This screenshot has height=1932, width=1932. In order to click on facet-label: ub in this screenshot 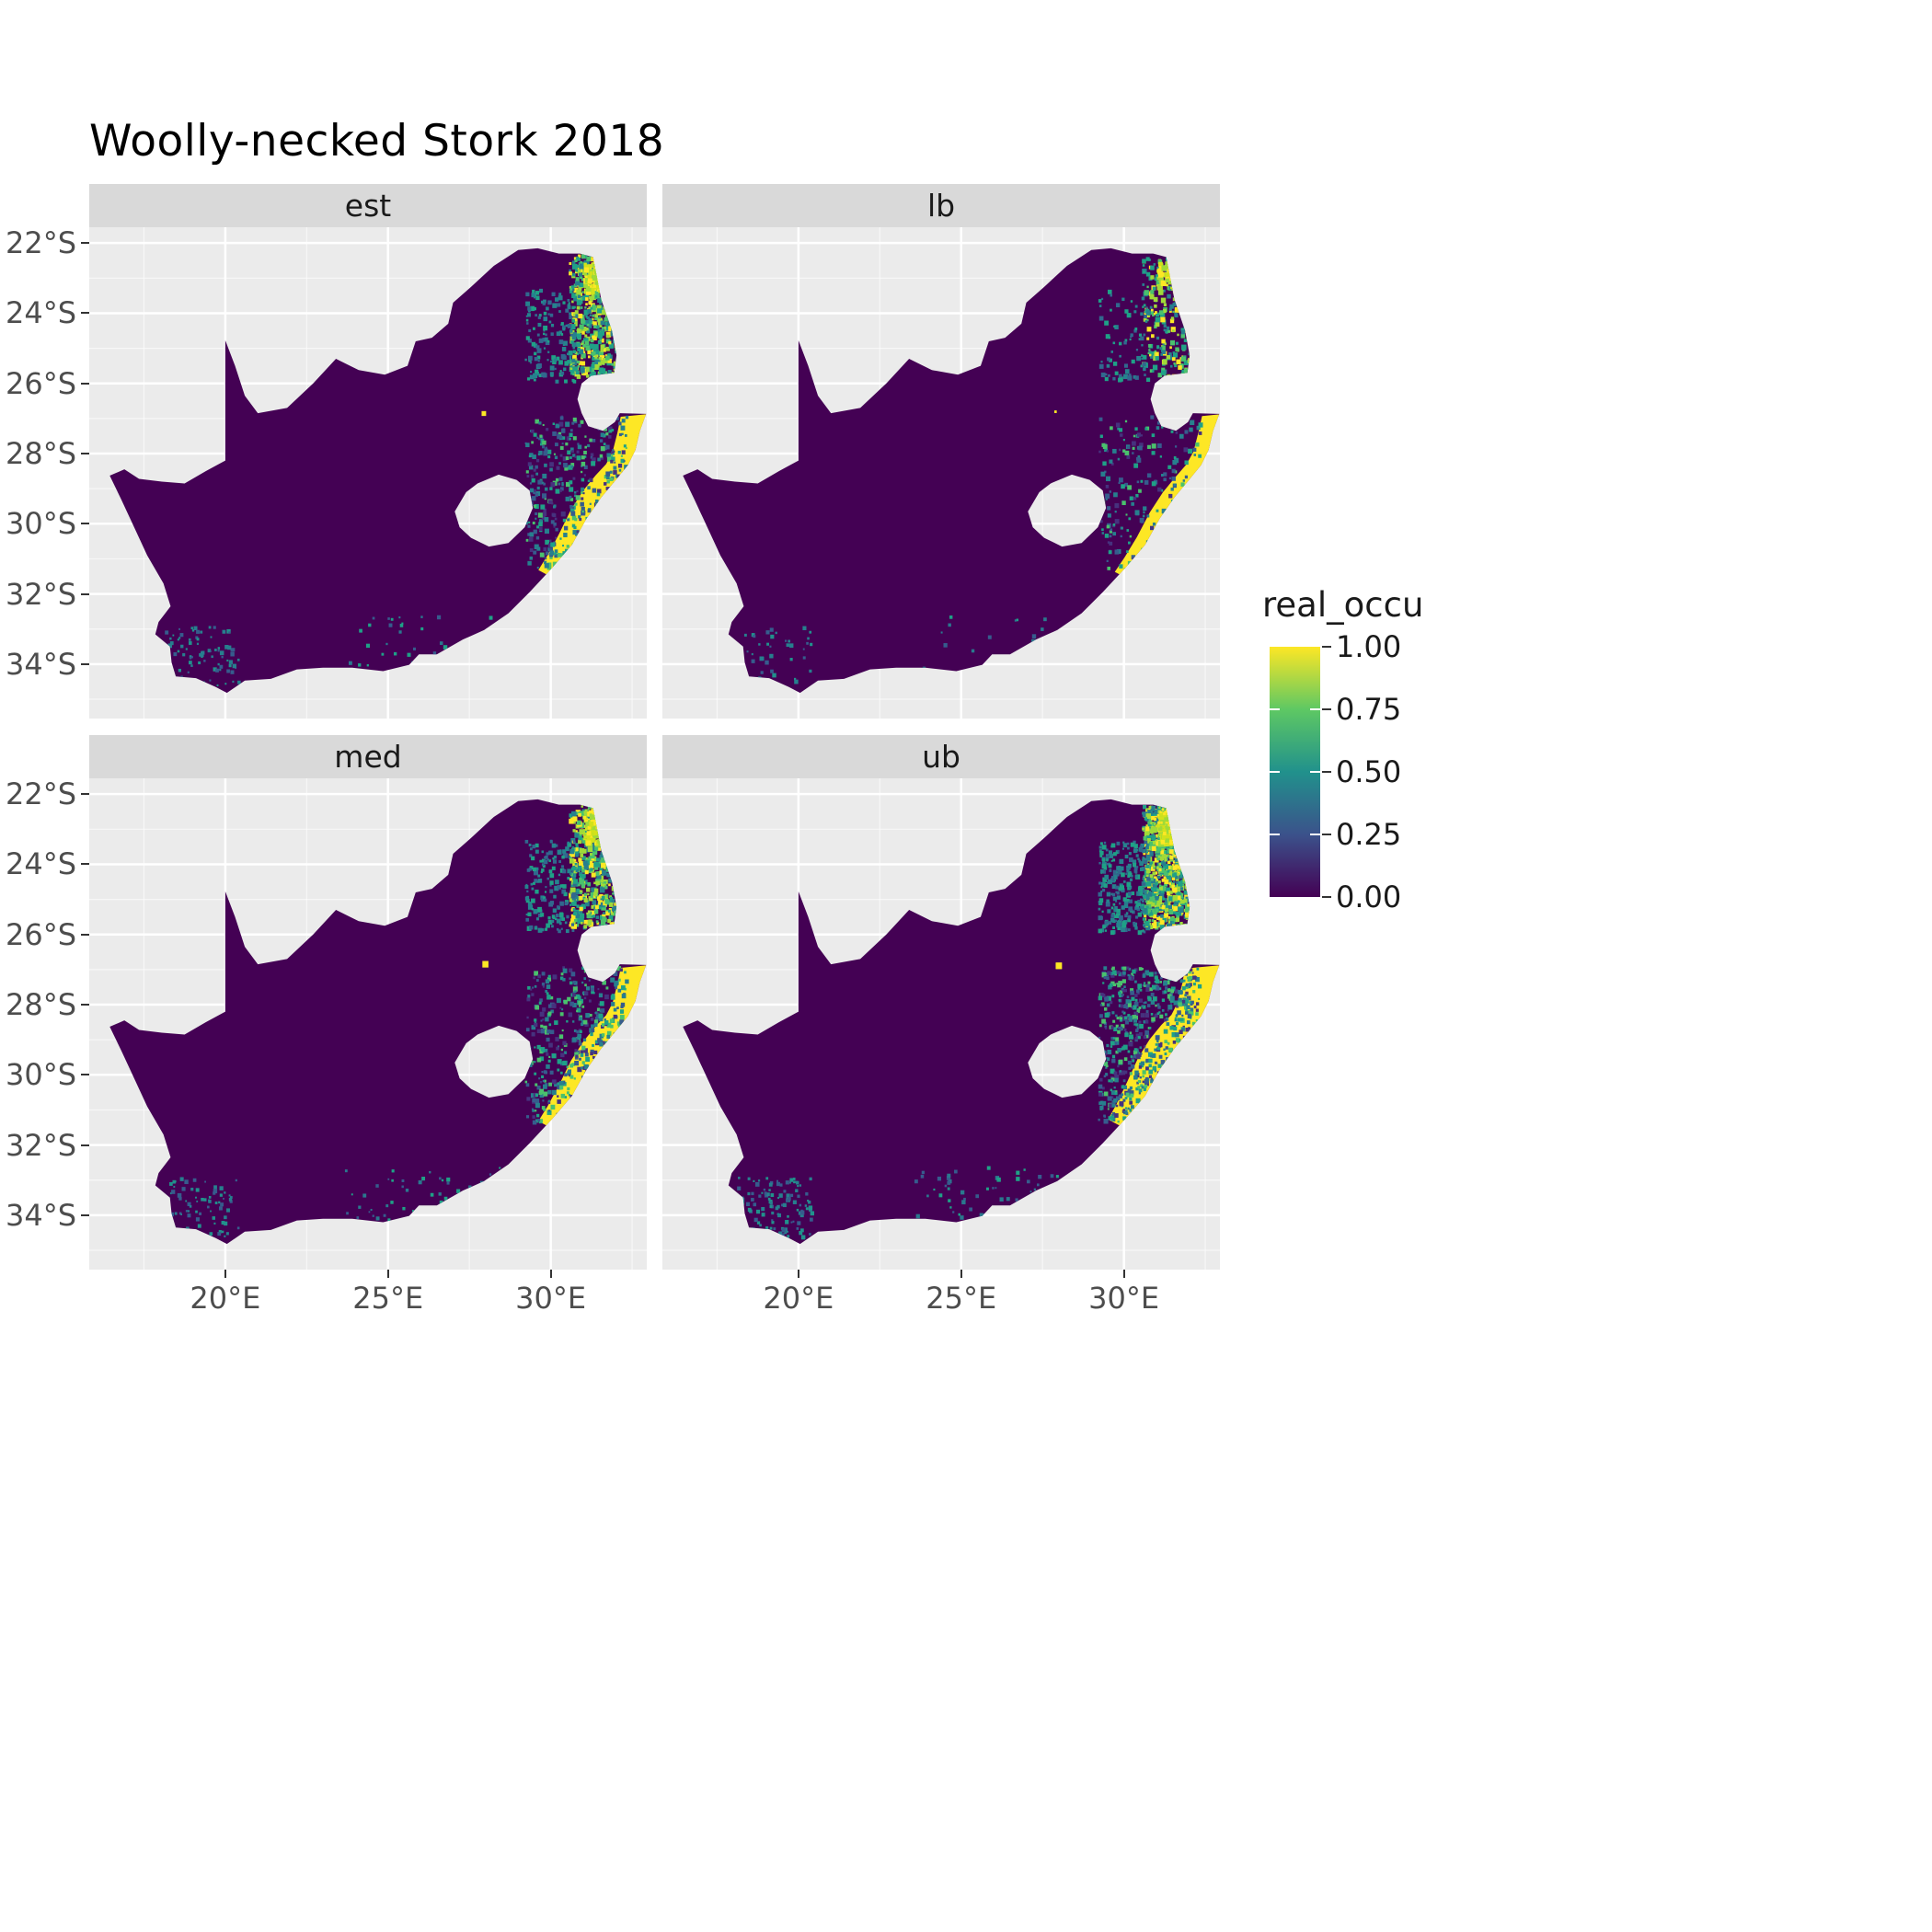, I will do `click(941, 757)`.